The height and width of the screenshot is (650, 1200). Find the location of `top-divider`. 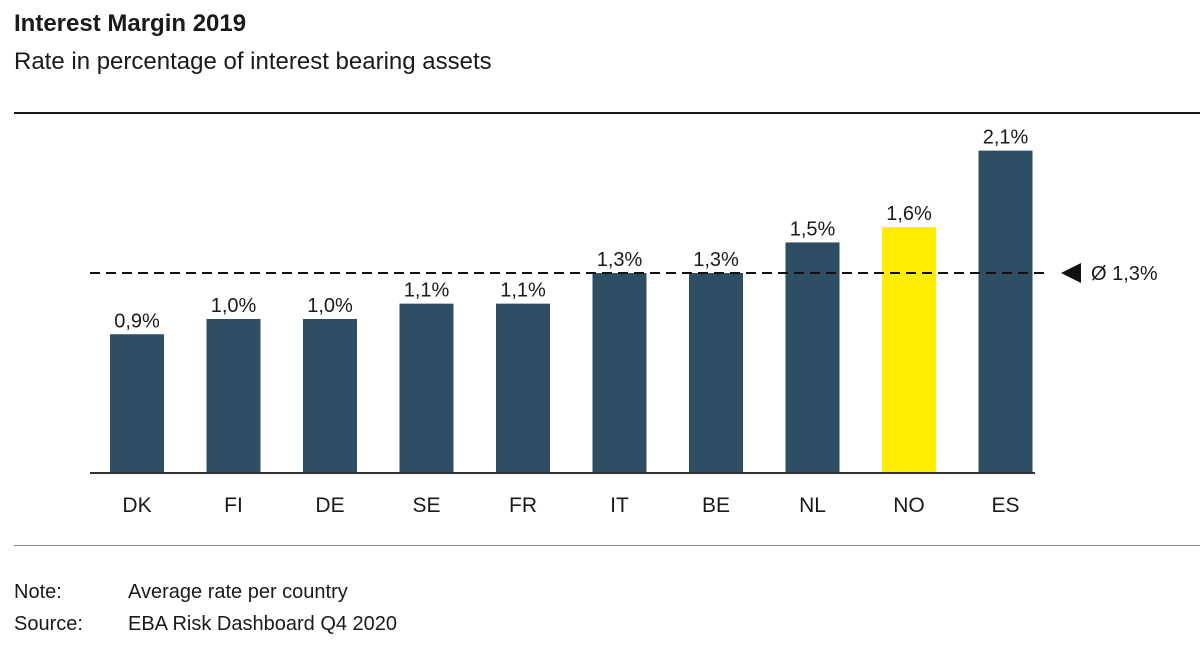

top-divider is located at coordinates (607, 113).